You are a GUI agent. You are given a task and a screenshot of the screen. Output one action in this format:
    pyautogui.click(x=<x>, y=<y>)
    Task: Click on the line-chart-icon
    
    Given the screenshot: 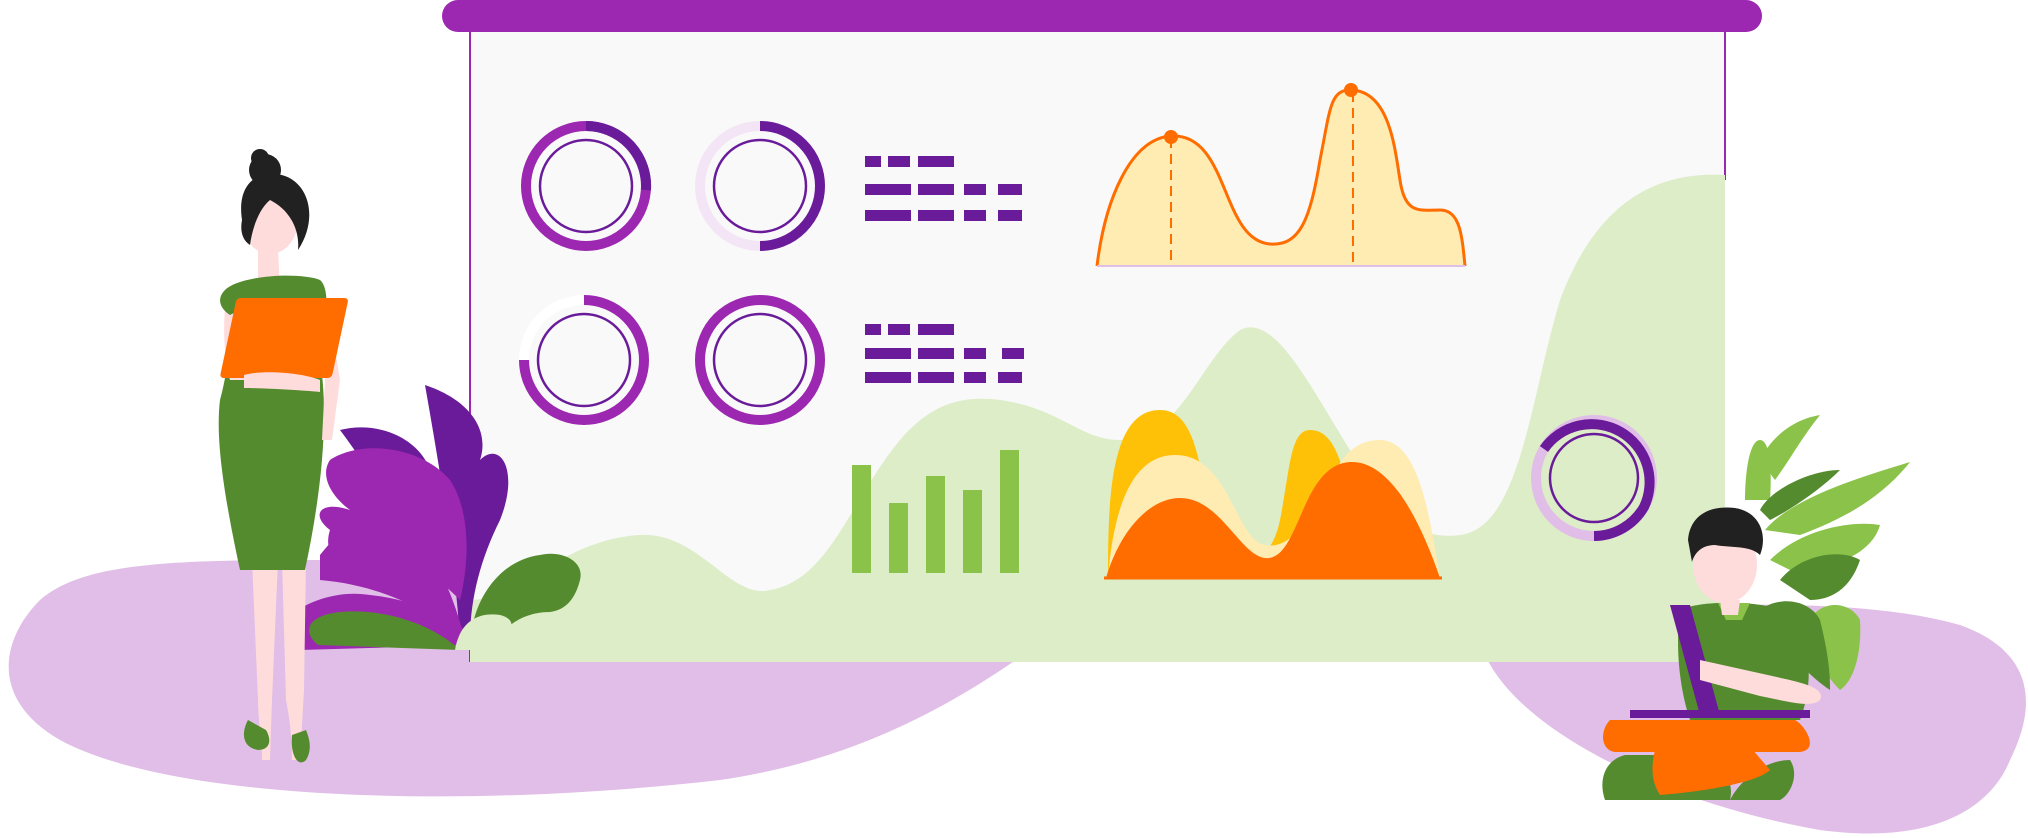 What is the action you would take?
    pyautogui.click(x=1281, y=175)
    